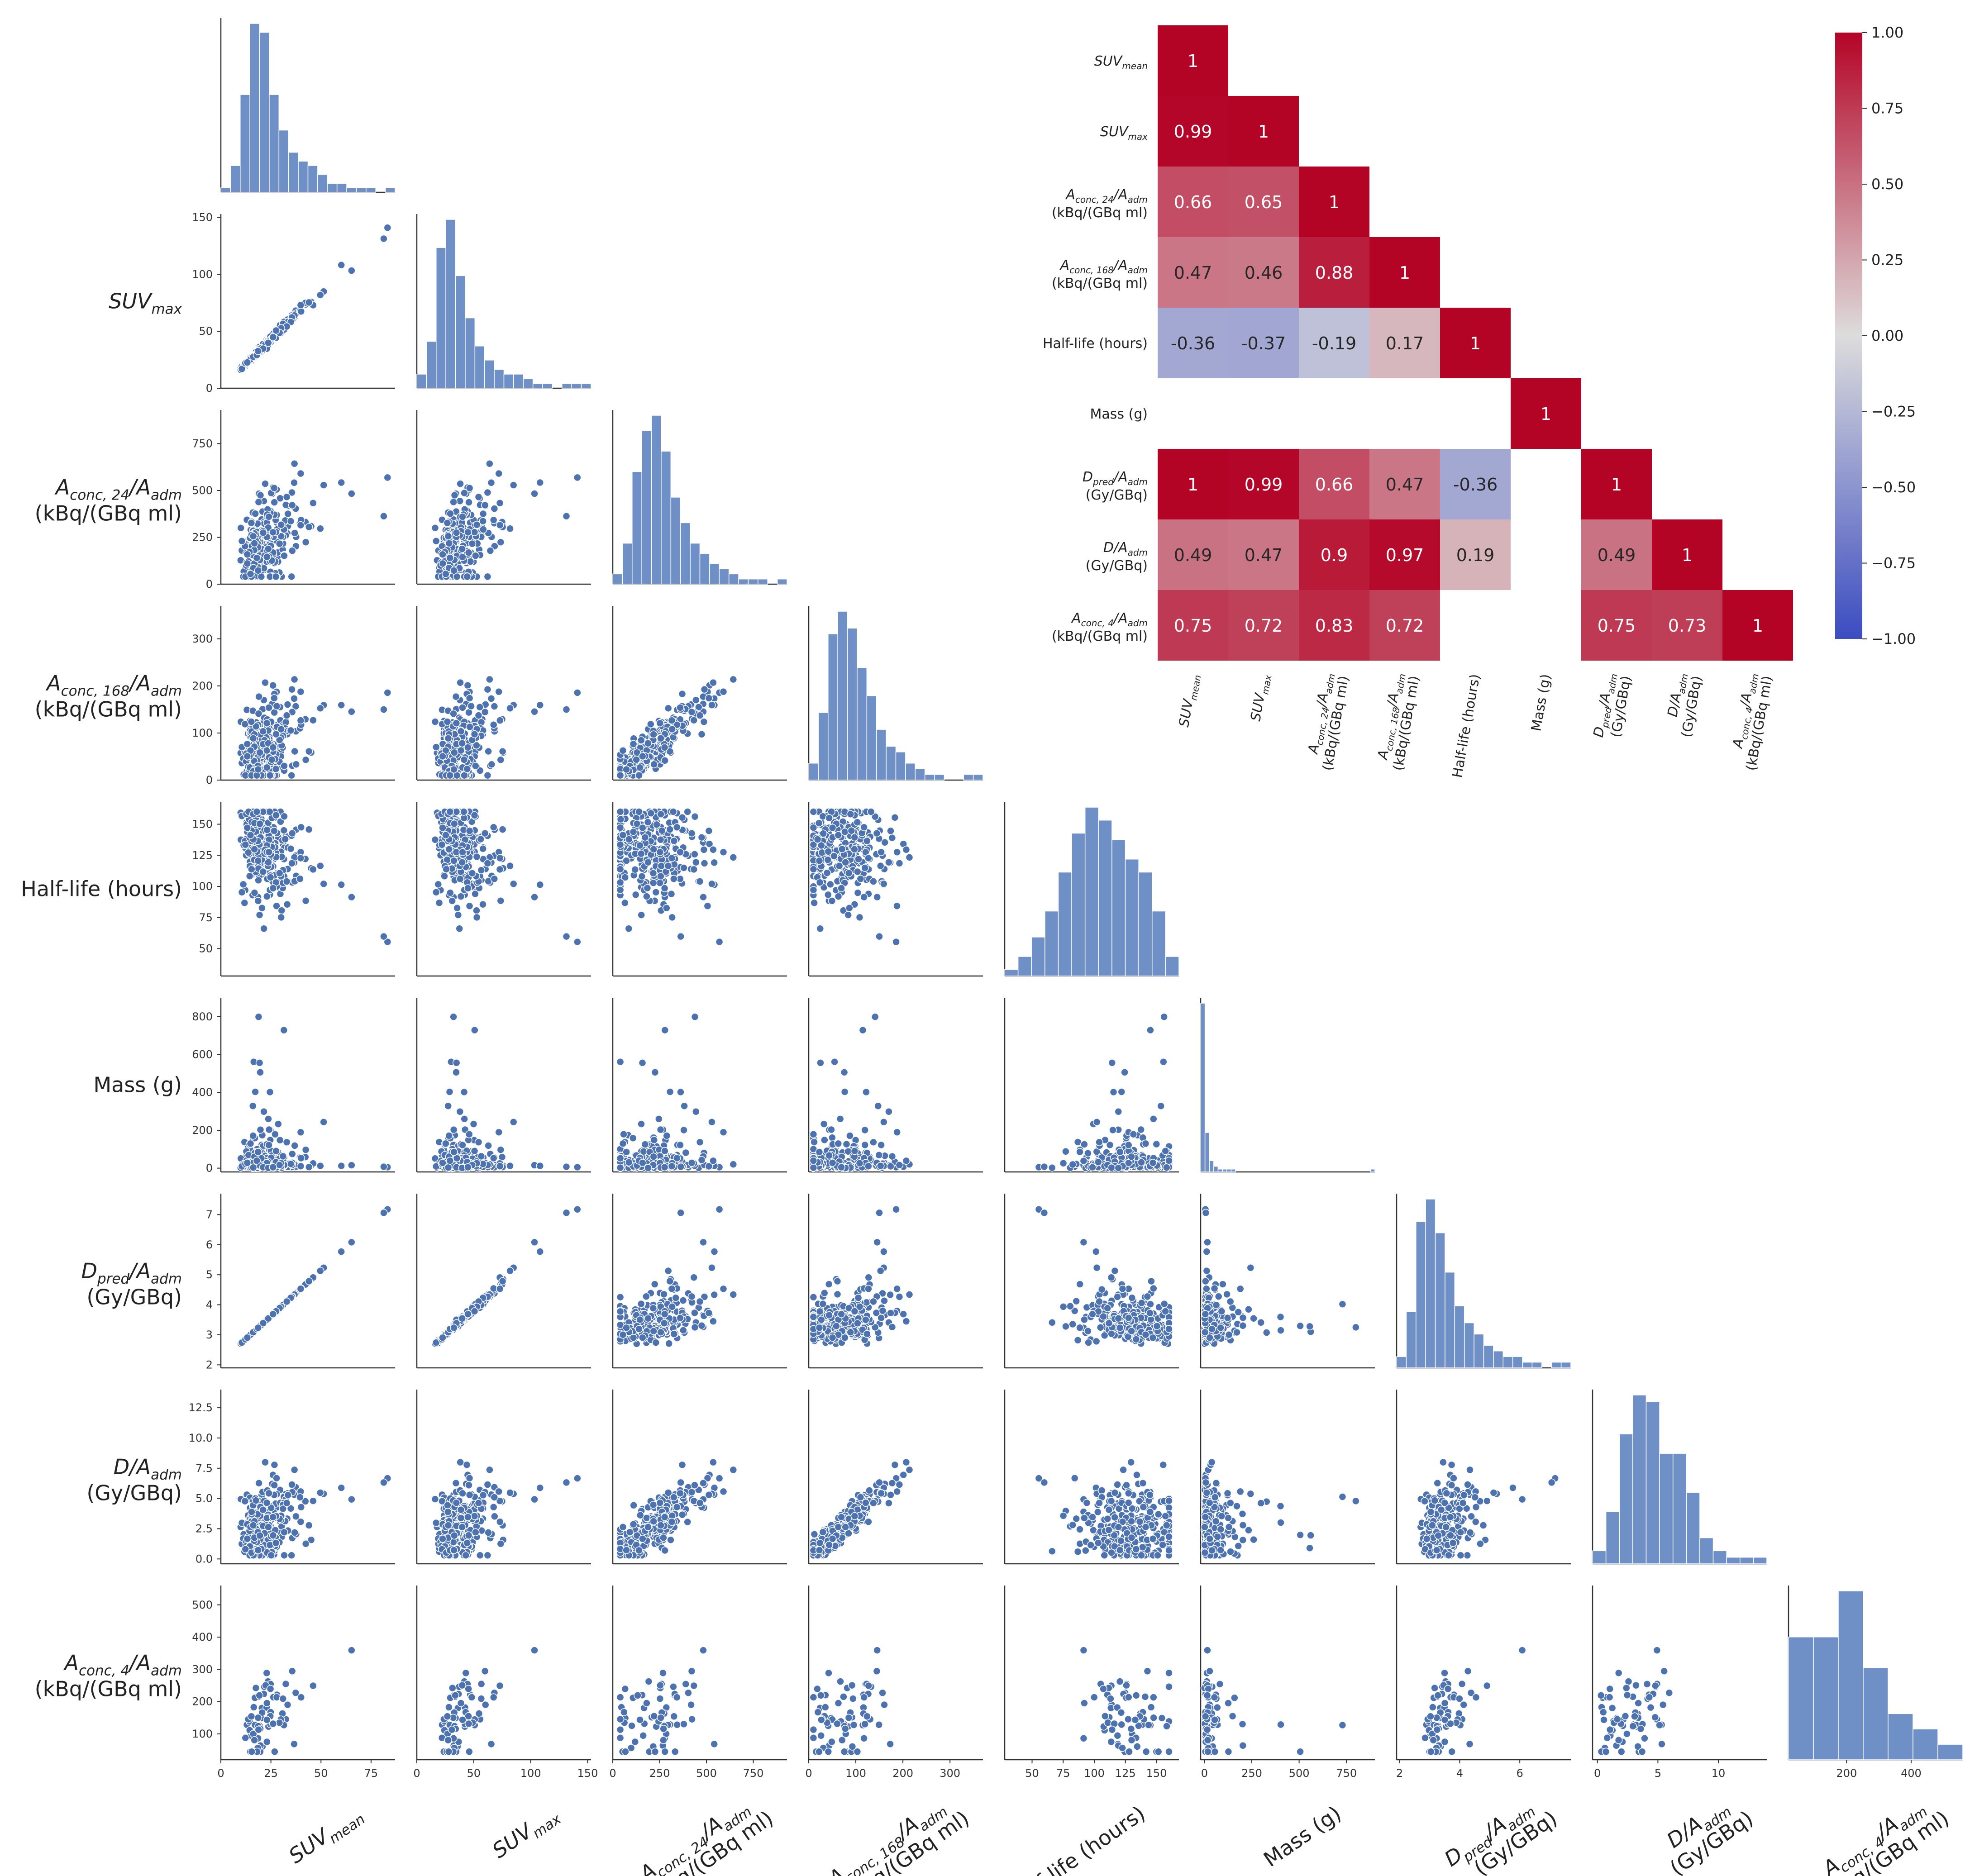 This screenshot has width=1970, height=1876. I want to click on pair-cell-aconc168-vs-aconc24, so click(699, 693).